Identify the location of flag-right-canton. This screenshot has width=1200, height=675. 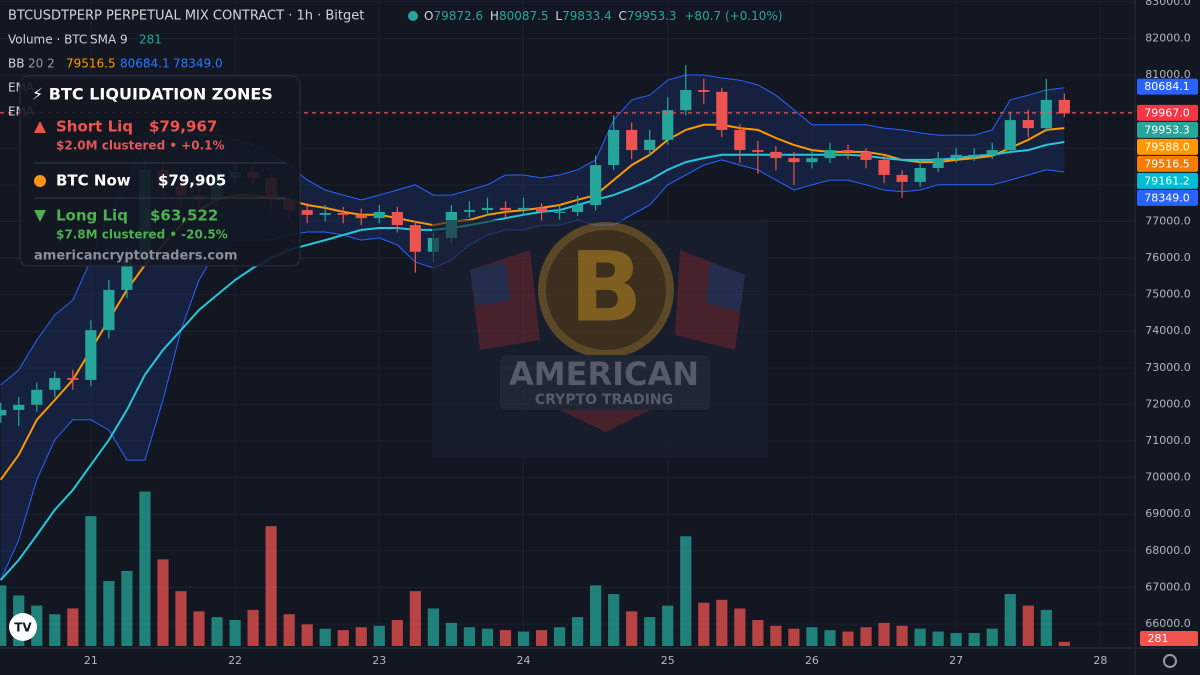
(725, 287).